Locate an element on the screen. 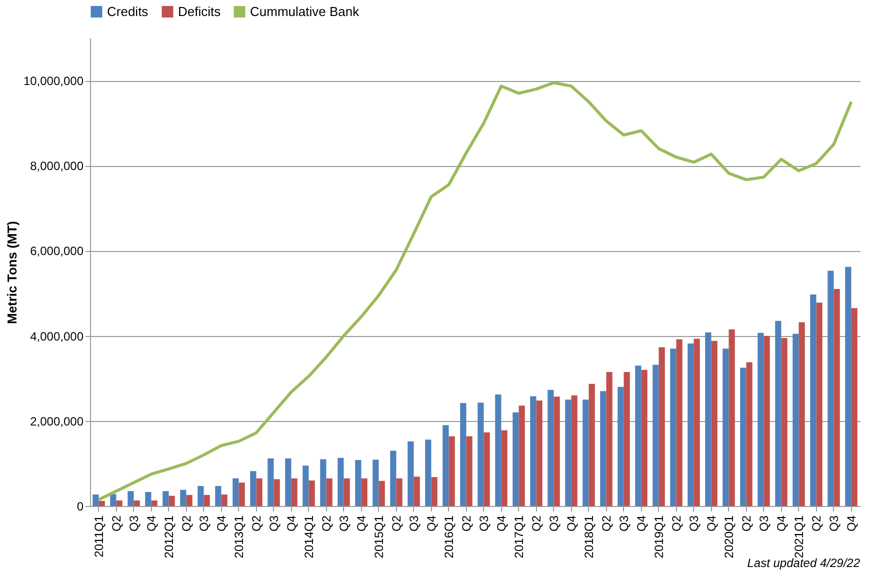  x-tick-label: 2017Q1 is located at coordinates (519, 536).